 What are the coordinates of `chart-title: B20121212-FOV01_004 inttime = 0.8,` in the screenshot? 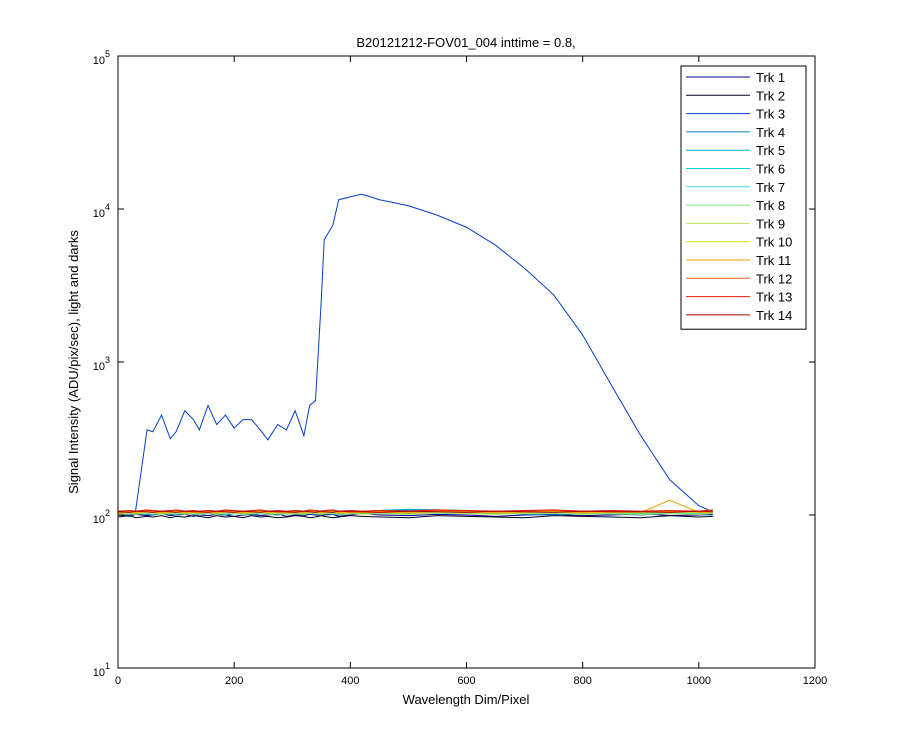 It's located at (465, 42).